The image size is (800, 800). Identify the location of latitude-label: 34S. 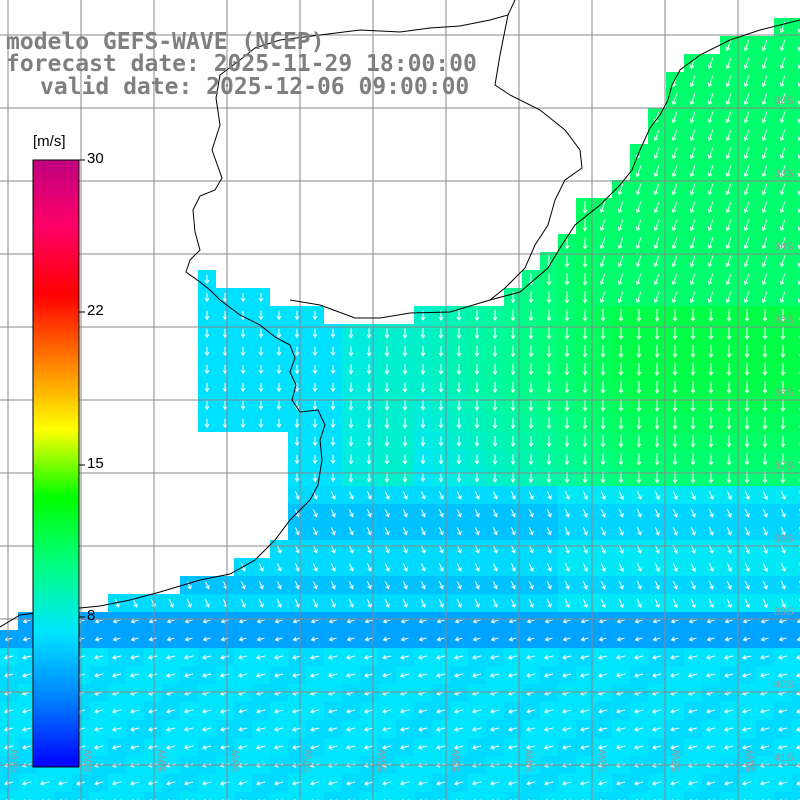
(784, 247).